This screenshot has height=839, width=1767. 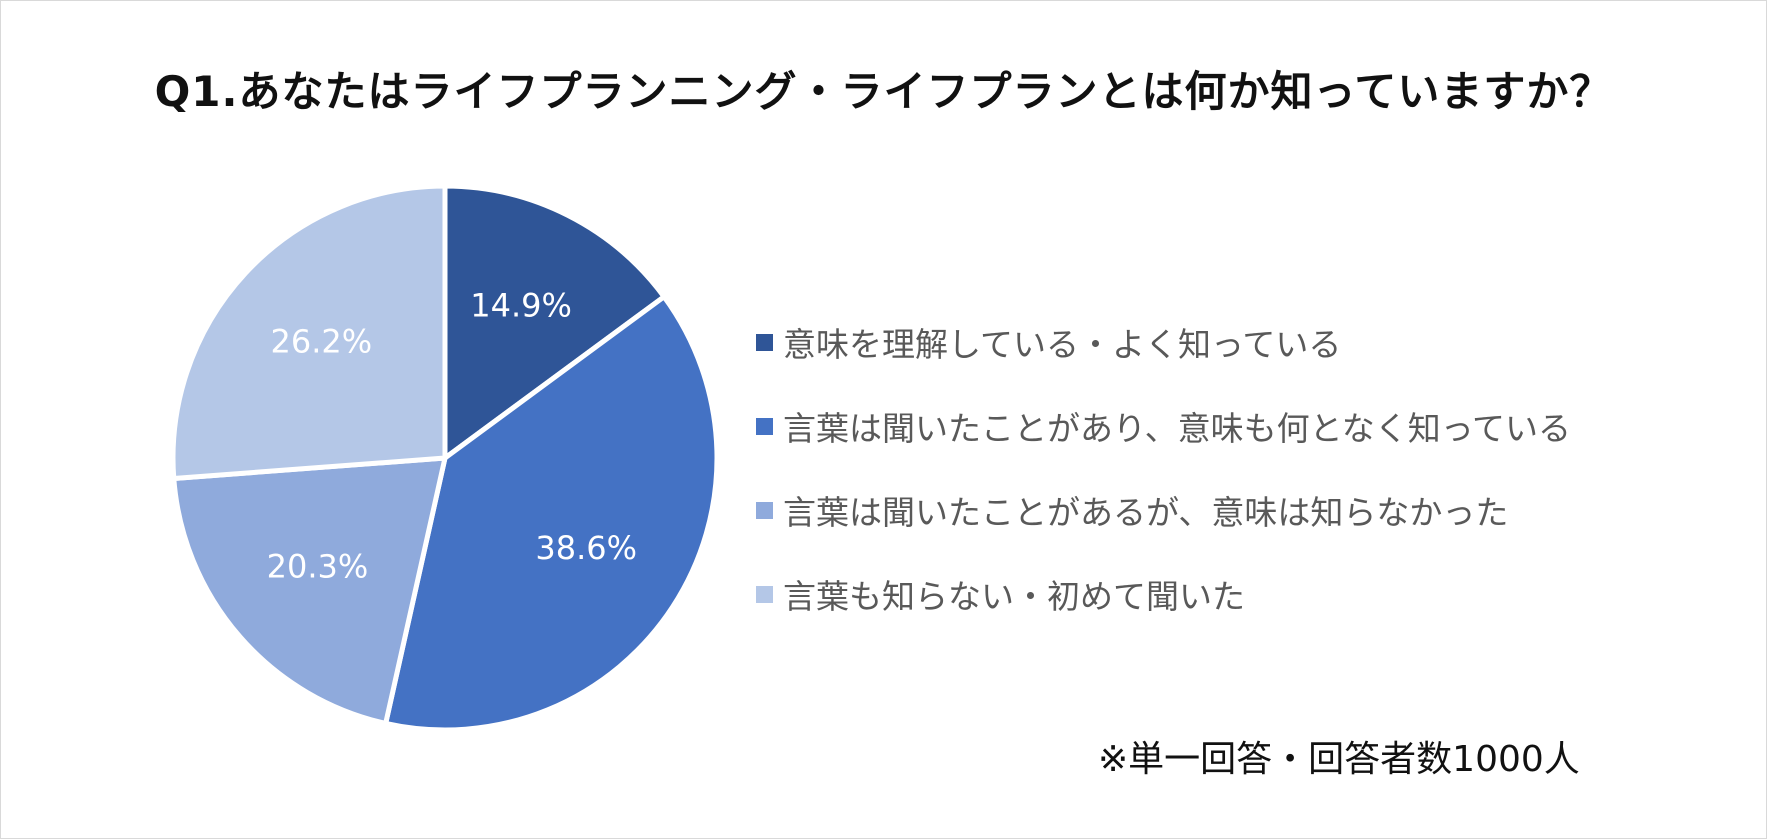 What do you see at coordinates (521, 306) in the screenshot?
I see `slice-data-label: 14.9%` at bounding box center [521, 306].